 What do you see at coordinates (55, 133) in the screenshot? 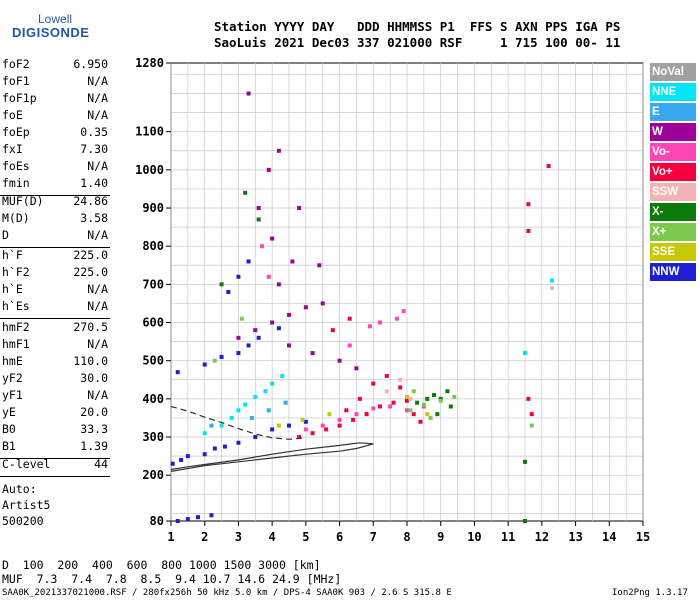
I see `param-row: foEp 0.35` at bounding box center [55, 133].